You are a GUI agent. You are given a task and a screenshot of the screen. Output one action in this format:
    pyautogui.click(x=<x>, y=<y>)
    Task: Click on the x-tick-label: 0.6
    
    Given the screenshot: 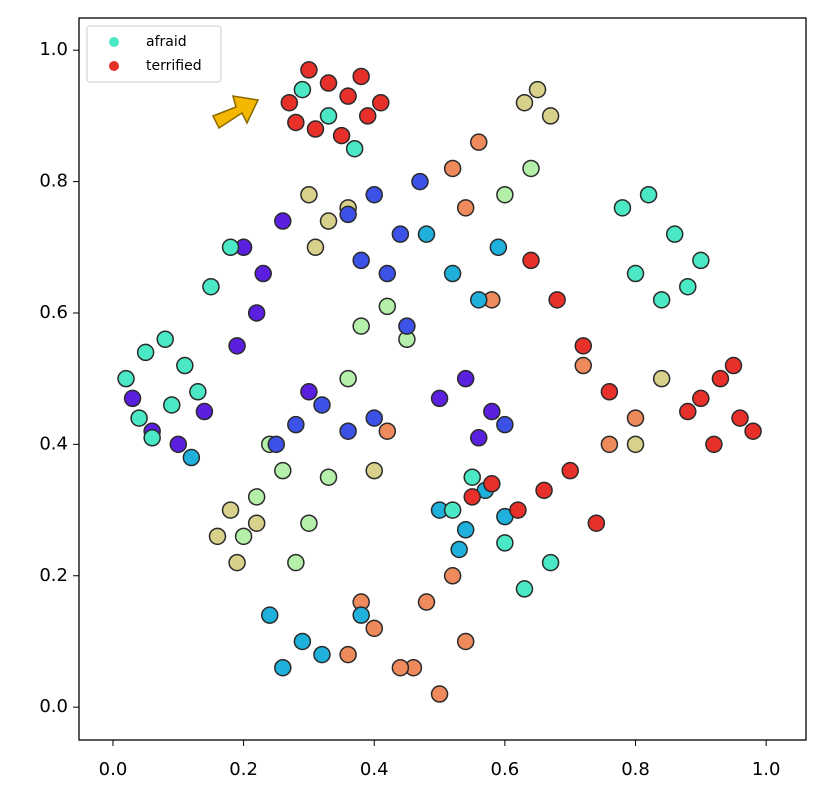 What is the action you would take?
    pyautogui.click(x=505, y=769)
    